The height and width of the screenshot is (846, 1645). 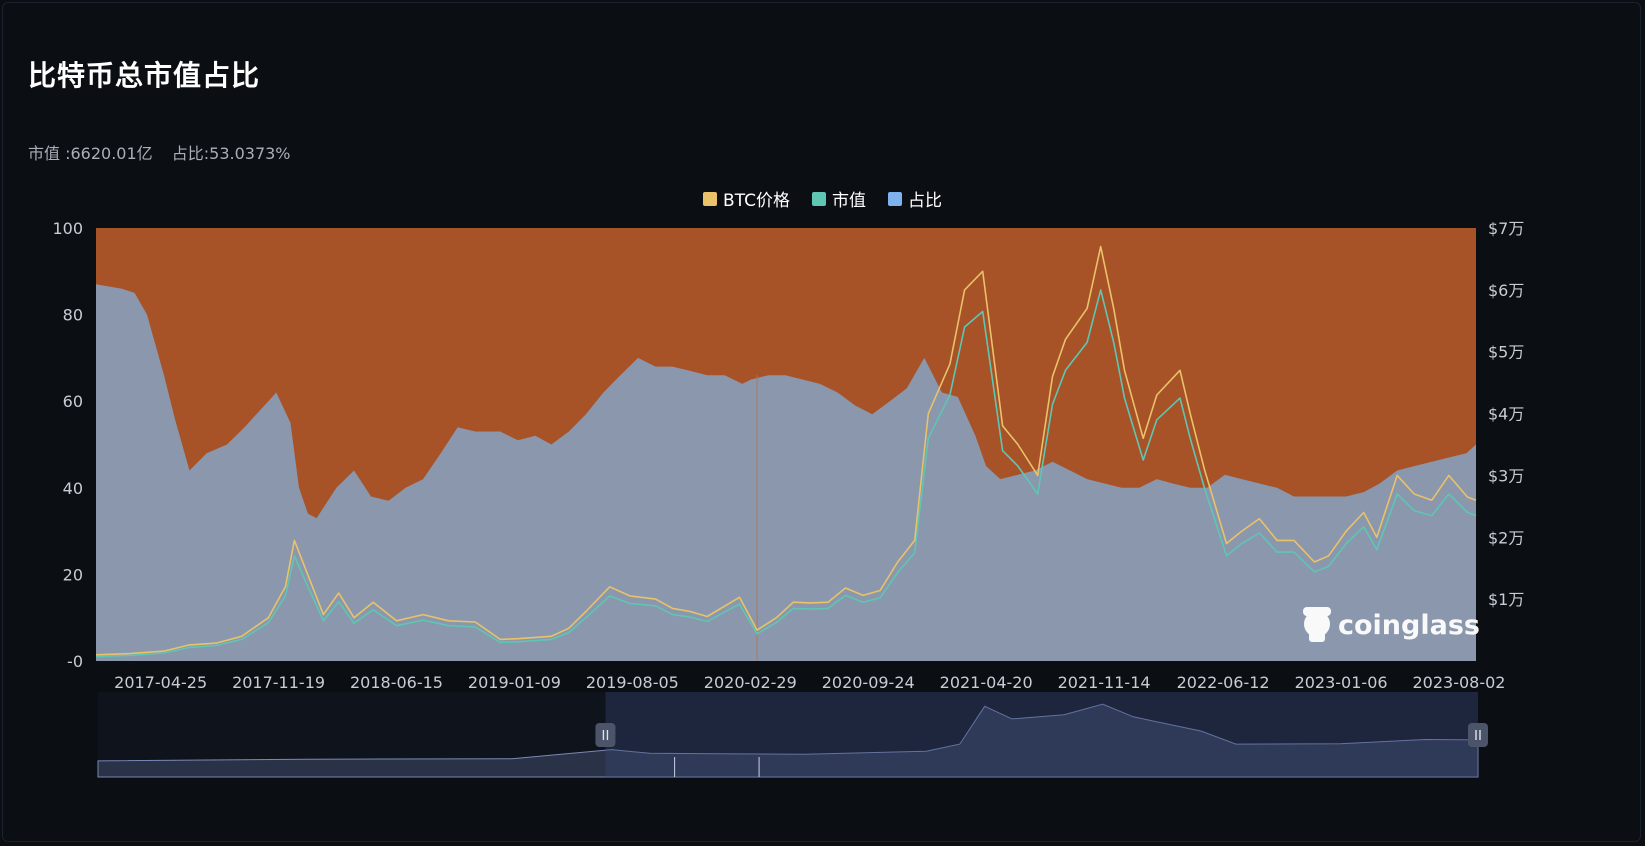 What do you see at coordinates (1506, 475) in the screenshot?
I see `y-right-tick-label: $3万` at bounding box center [1506, 475].